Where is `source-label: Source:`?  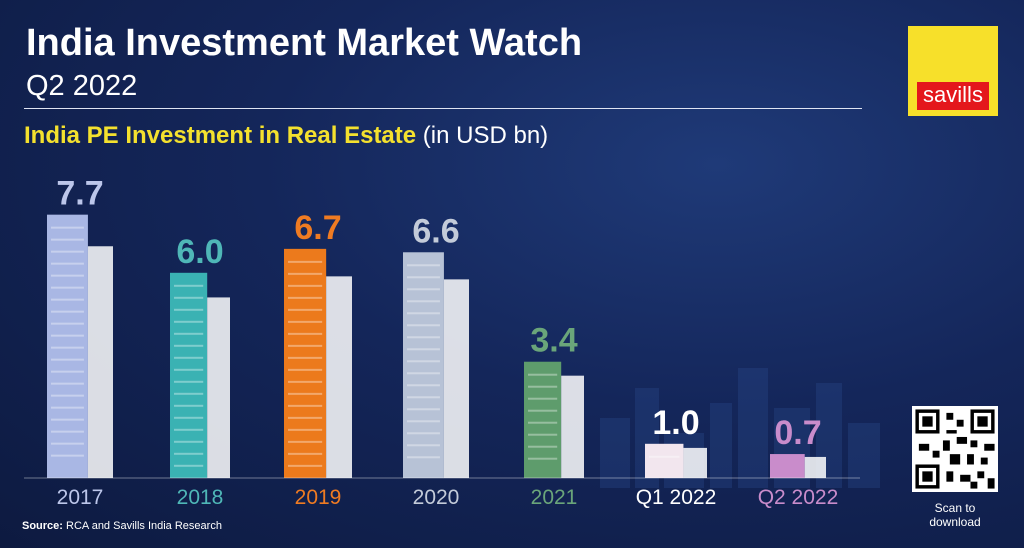
source-label: Source: is located at coordinates (42, 526).